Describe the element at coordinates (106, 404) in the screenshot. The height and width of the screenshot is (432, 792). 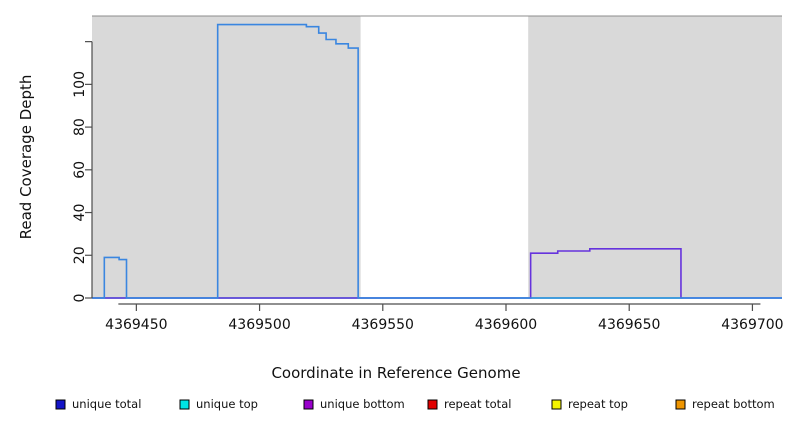
I see `legend-label: unique total` at that location.